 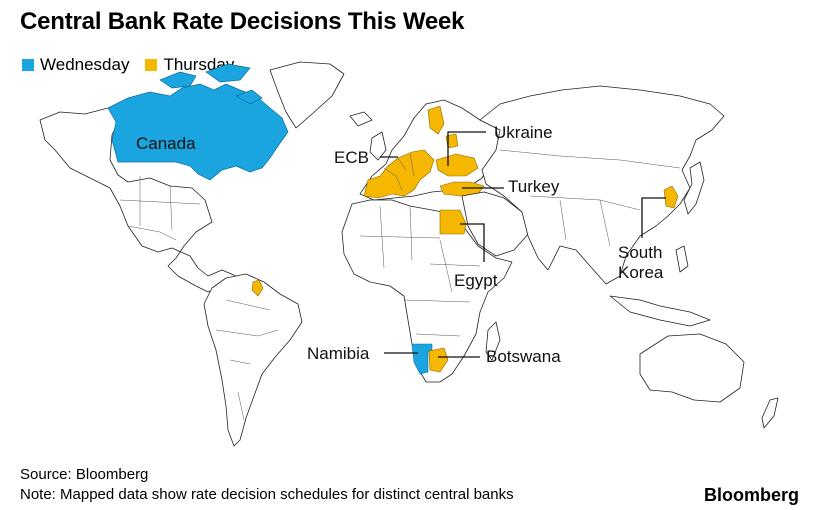 I want to click on source-note: Source: Bloomberg, so click(x=84, y=474).